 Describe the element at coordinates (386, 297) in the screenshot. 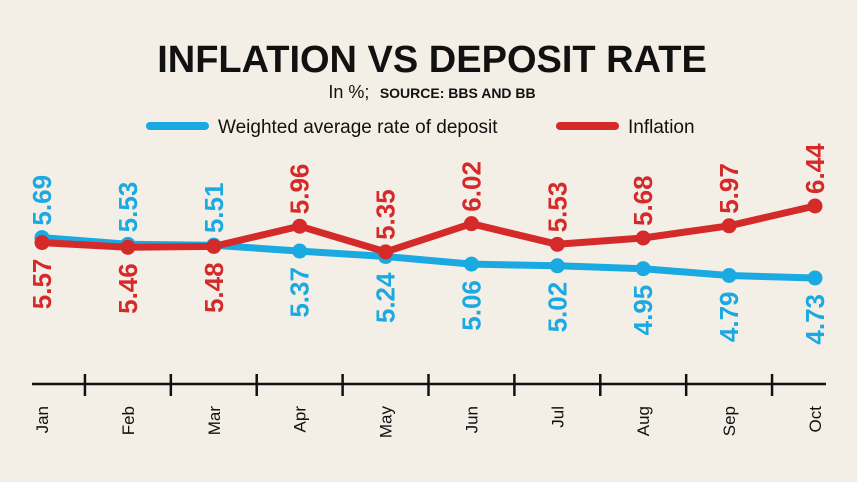

I see `deposit-value-label: 5.24` at that location.